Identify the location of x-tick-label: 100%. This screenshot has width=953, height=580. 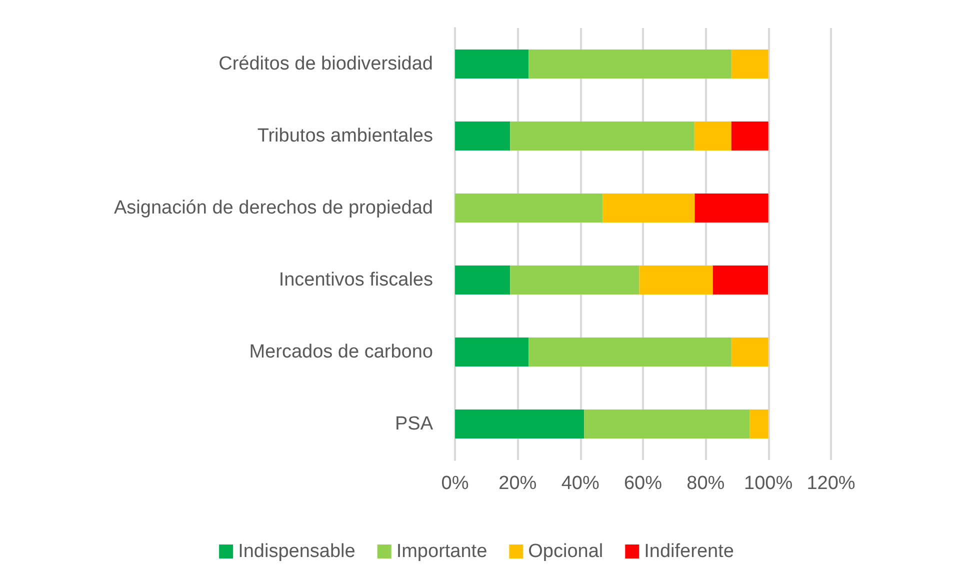
(768, 483).